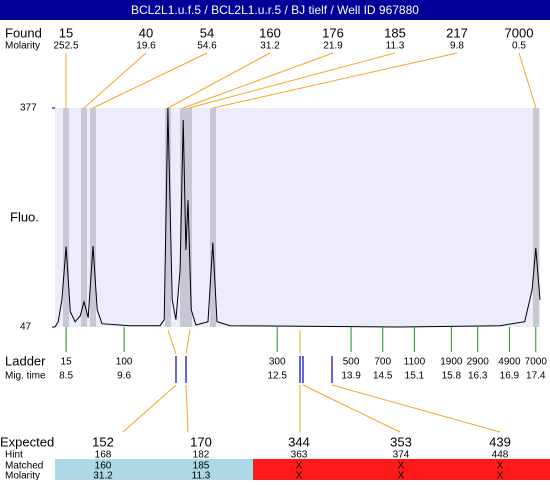 Image resolution: width=550 pixels, height=485 pixels. I want to click on ladder-size: 4900, so click(509, 362).